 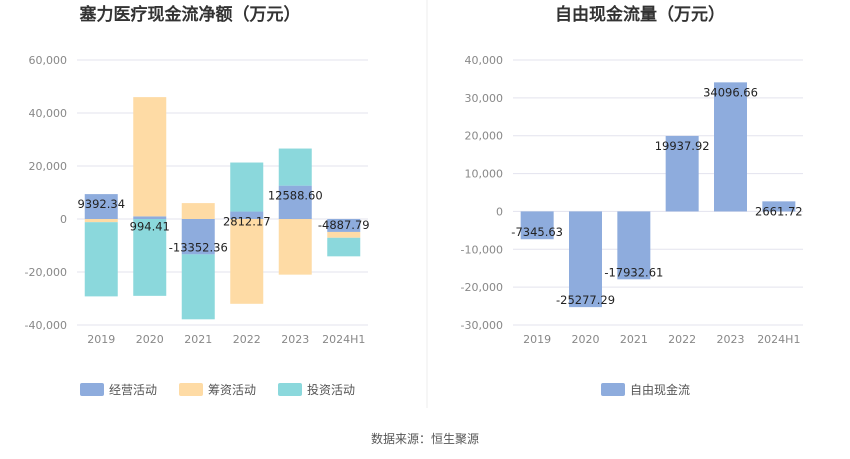 I want to click on data-label: 994.41, so click(x=150, y=226).